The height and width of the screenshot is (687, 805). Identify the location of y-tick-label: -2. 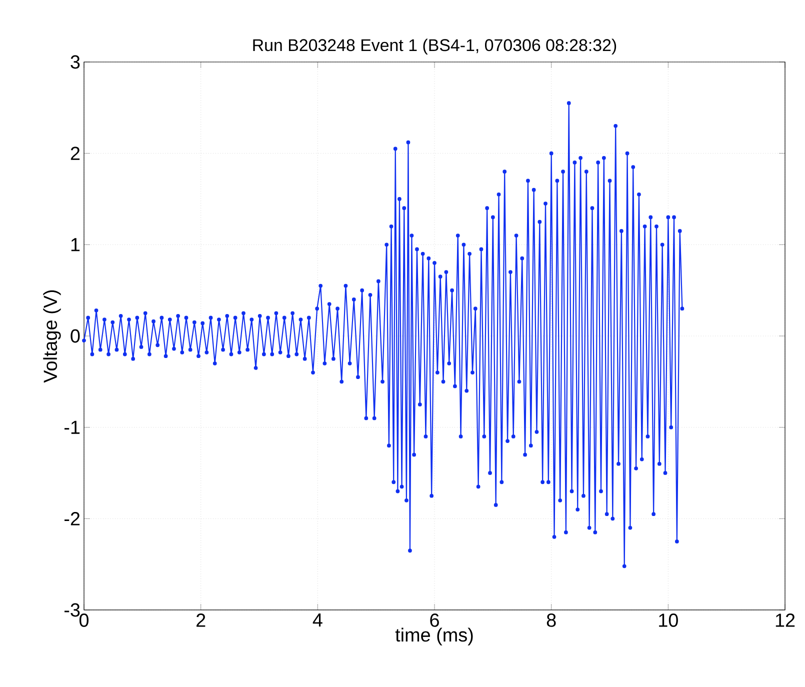
(72, 519).